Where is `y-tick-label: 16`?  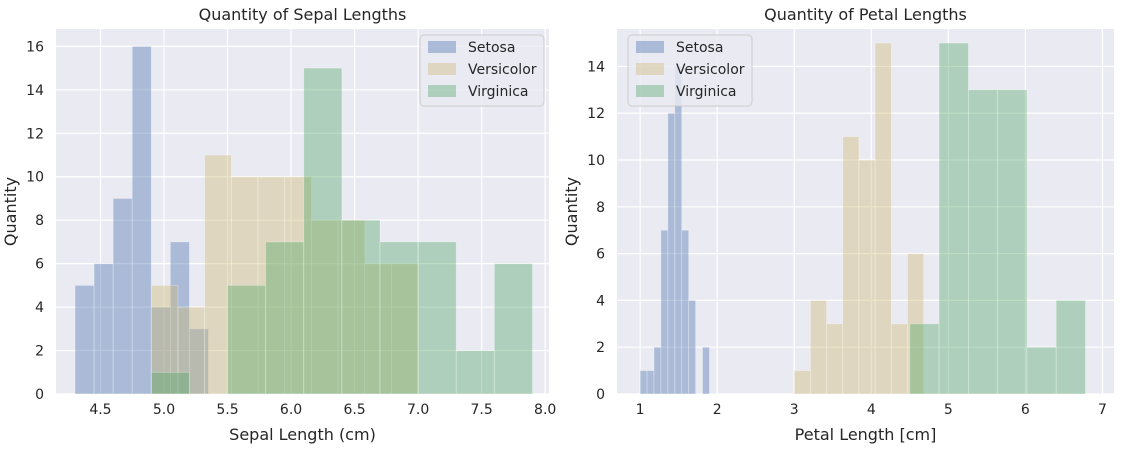 y-tick-label: 16 is located at coordinates (35, 47).